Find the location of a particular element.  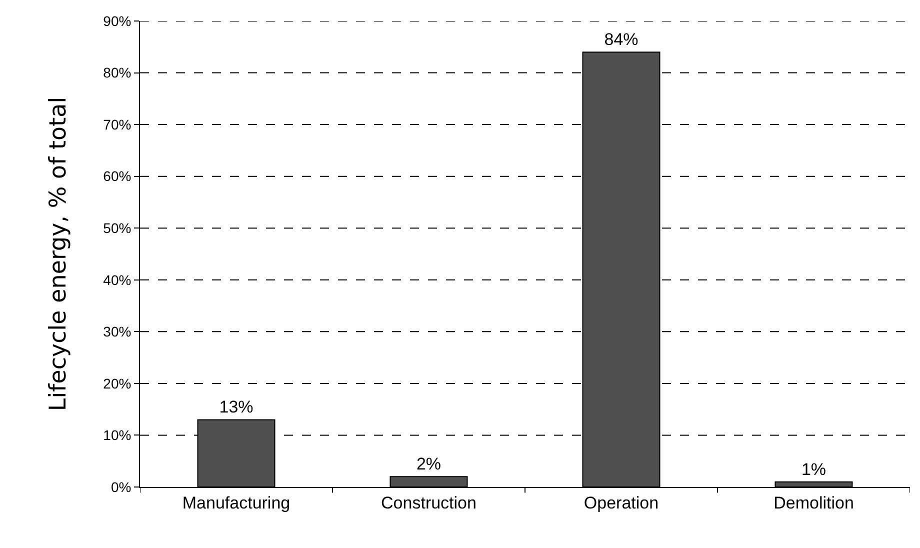

y-axis-title: Lifecycle energy, % of total is located at coordinates (59, 254).